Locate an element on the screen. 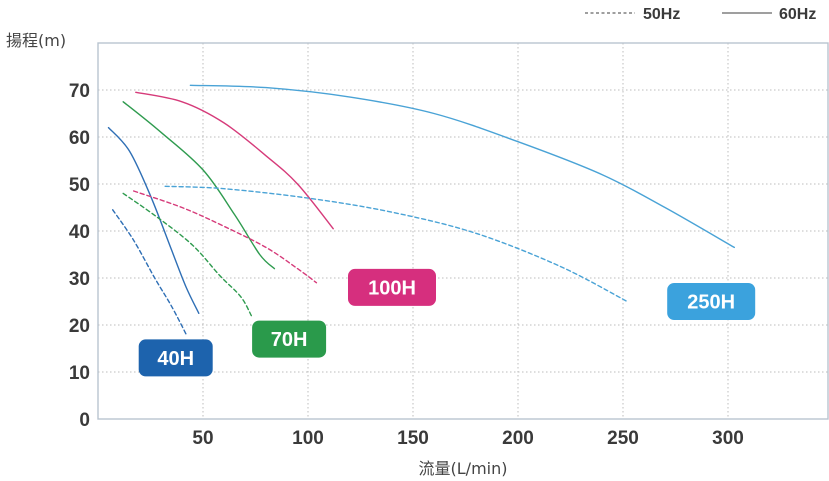  y-tick-label: 70 is located at coordinates (79, 91).